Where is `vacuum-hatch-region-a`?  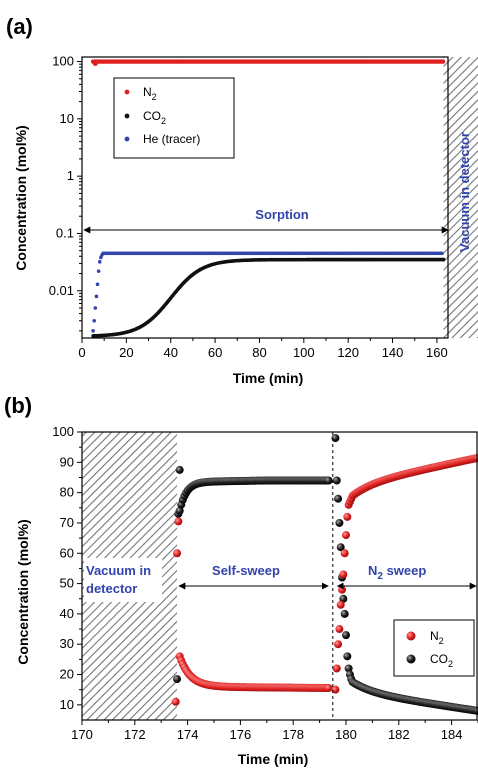
vacuum-hatch-region-a is located at coordinates (460, 197).